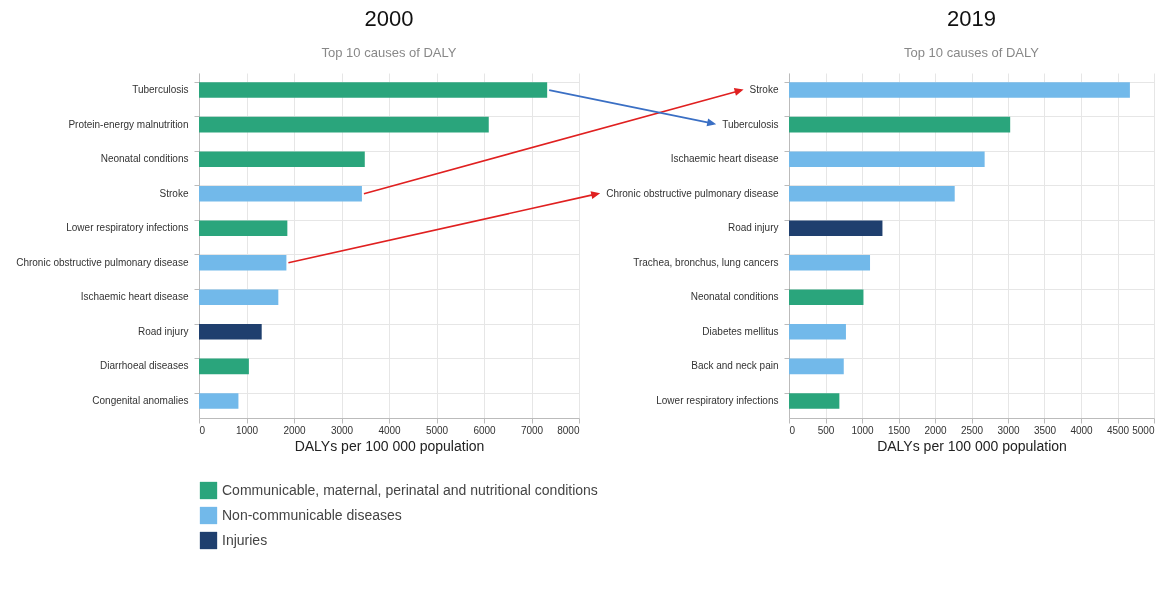  What do you see at coordinates (140, 400) in the screenshot?
I see `y-tick-label: Congenital anomalies` at bounding box center [140, 400].